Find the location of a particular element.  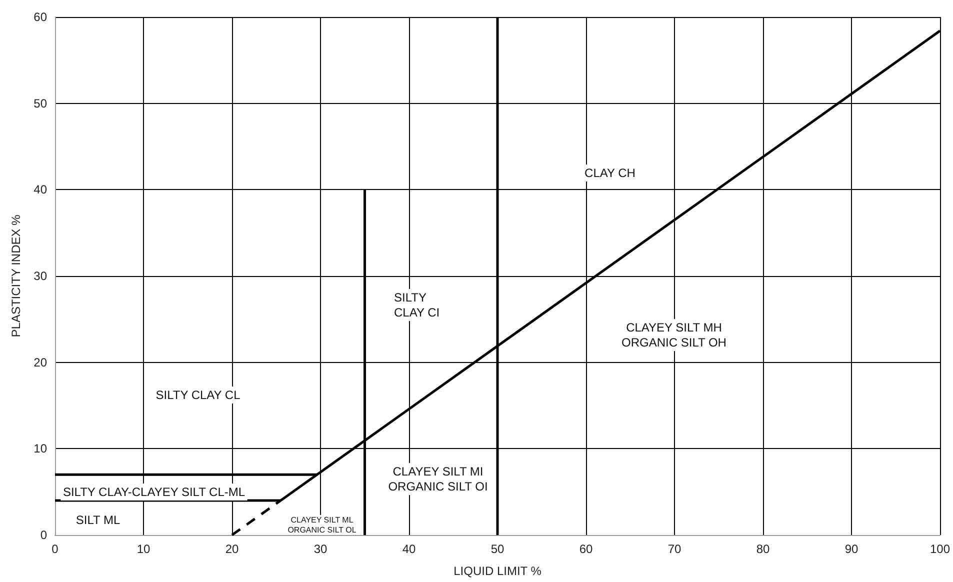

y-tick-label: 20 is located at coordinates (41, 362).